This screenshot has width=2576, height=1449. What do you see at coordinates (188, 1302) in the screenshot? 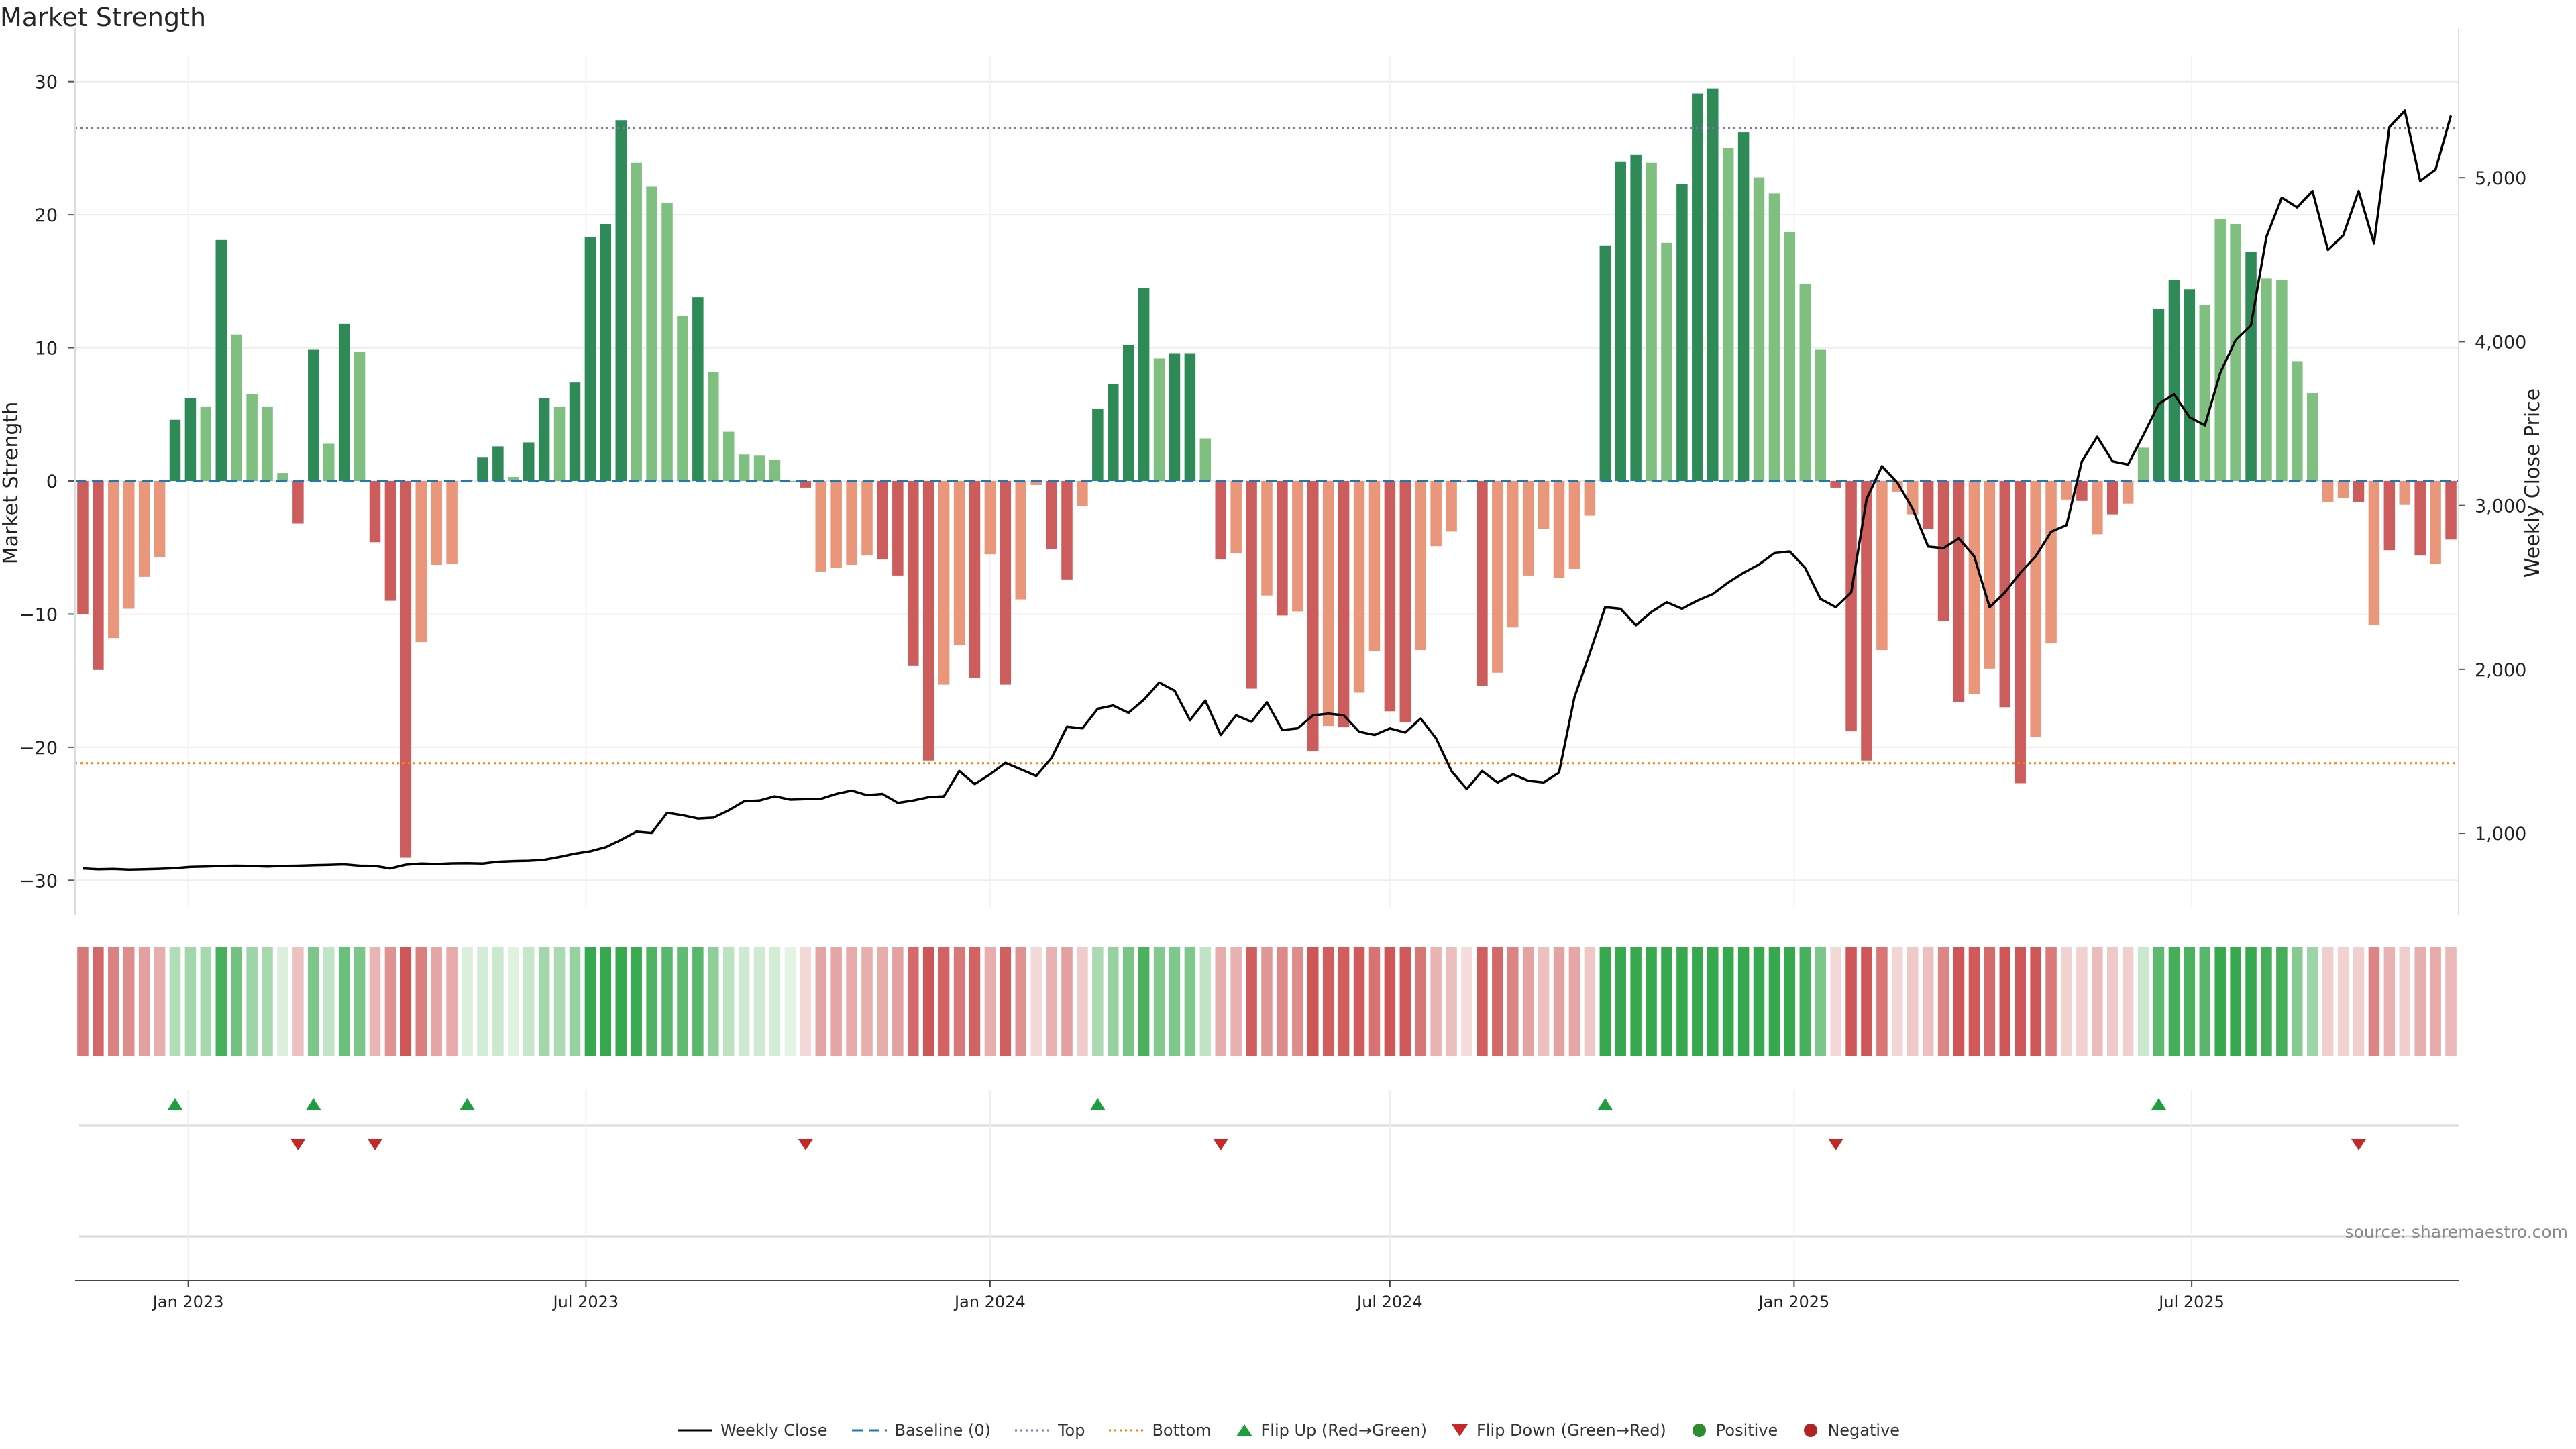
I see `x-tick-label: Jan 2023` at bounding box center [188, 1302].